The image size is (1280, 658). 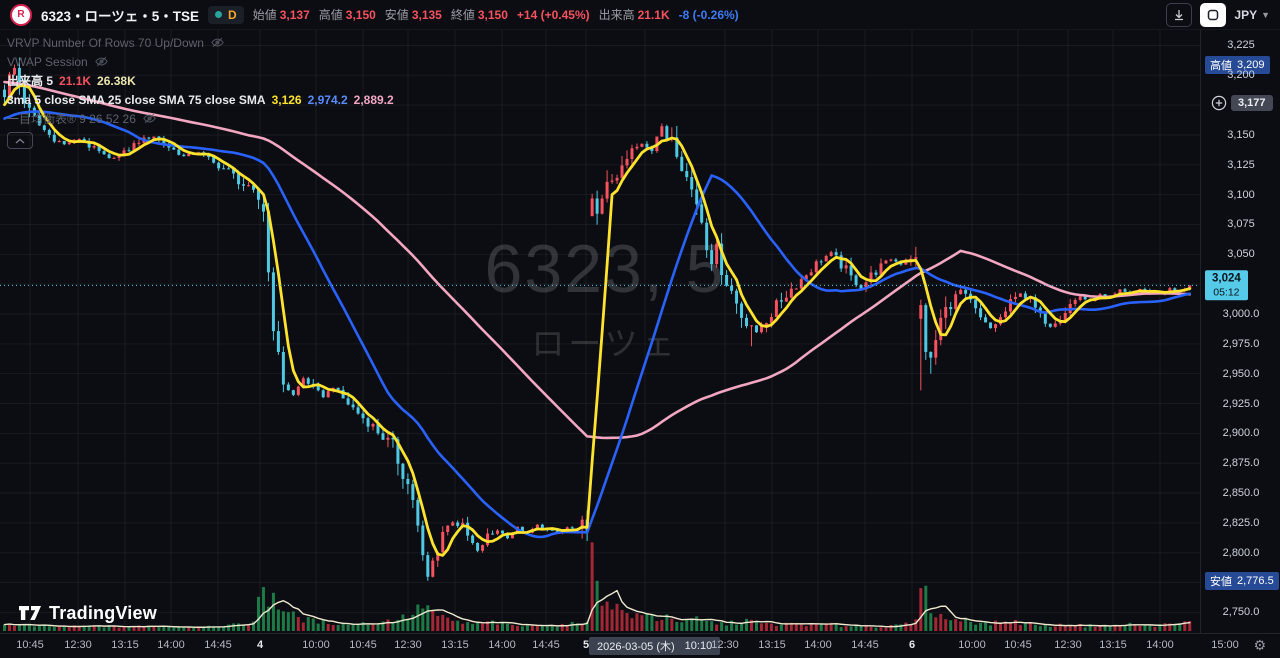 What do you see at coordinates (373, 99) in the screenshot?
I see `sma75-value: 2,889.2` at bounding box center [373, 99].